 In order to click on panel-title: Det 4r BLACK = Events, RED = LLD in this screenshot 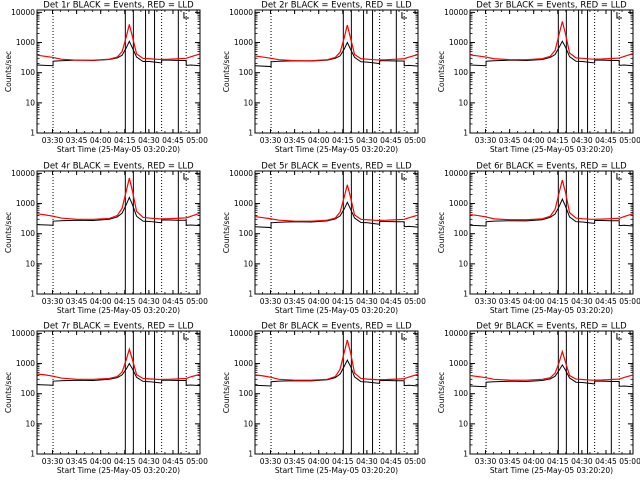, I will do `click(118, 167)`.